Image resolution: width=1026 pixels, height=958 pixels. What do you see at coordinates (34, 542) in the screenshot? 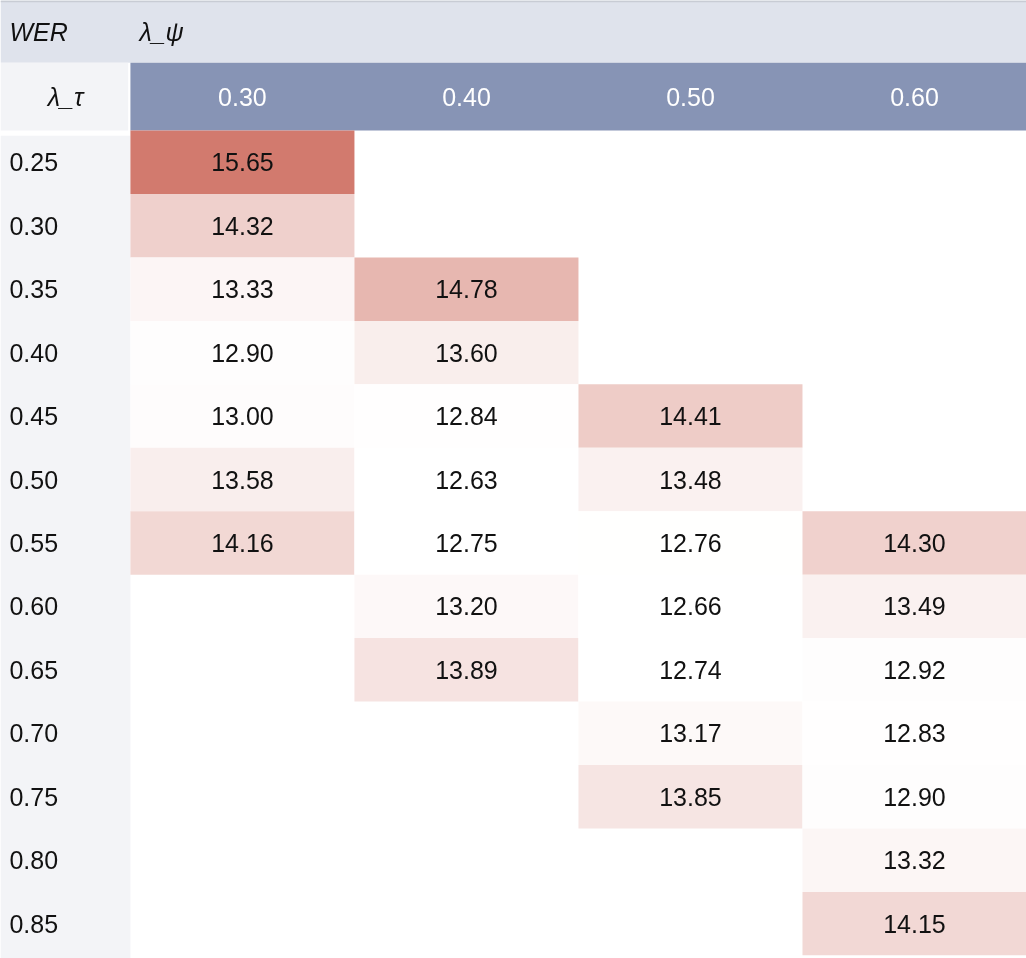
I see `y-tick-label: 0.55` at bounding box center [34, 542].